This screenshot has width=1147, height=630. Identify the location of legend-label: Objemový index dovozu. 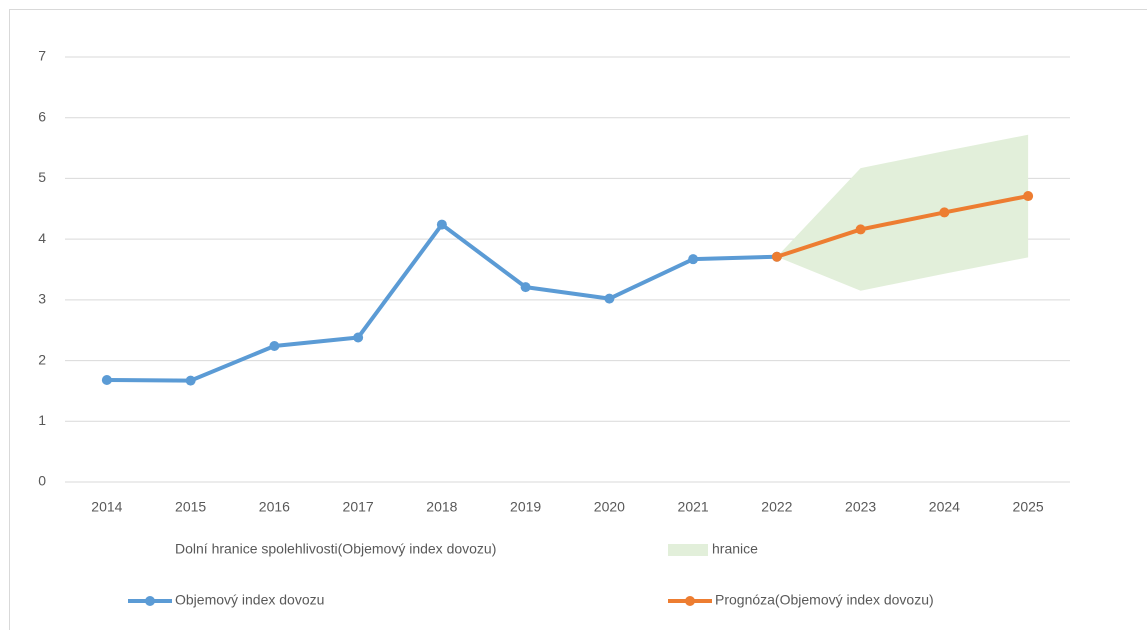
(249, 600).